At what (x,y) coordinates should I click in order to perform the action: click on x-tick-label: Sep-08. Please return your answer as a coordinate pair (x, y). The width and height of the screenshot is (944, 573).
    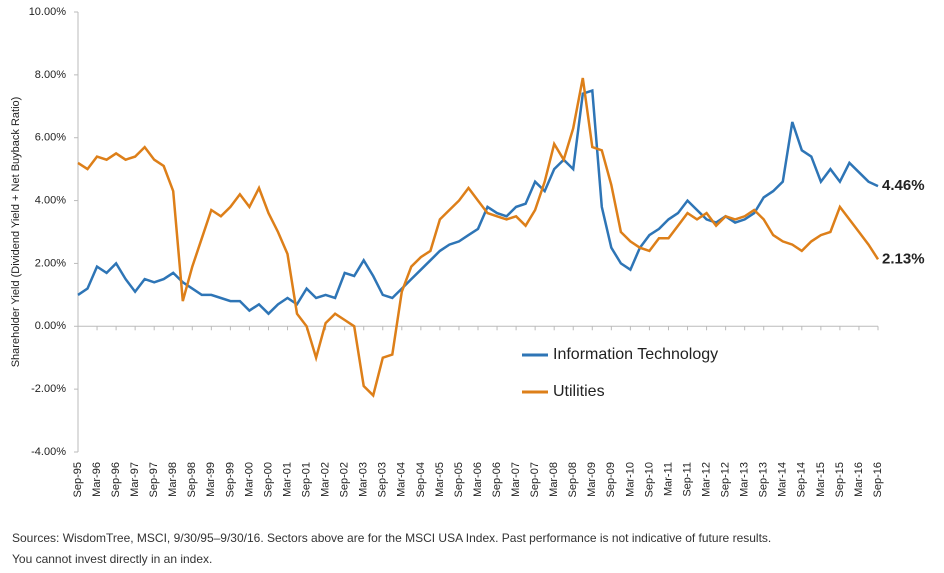
    Looking at the image, I should click on (573, 479).